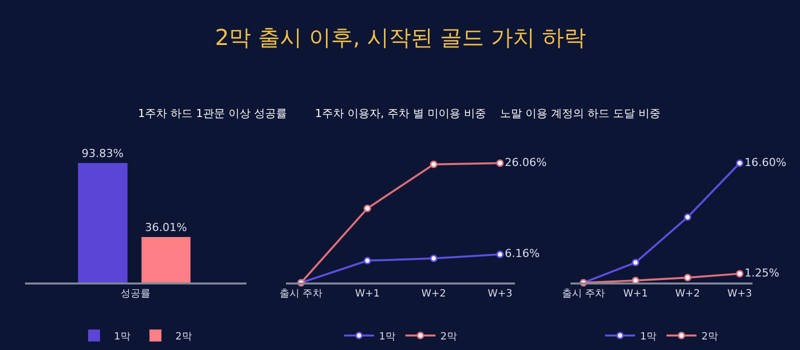 The height and width of the screenshot is (350, 800). What do you see at coordinates (400, 38) in the screenshot?
I see `chart-title: 2막 출시 이후, 시작된 골드 가치 하락` at bounding box center [400, 38].